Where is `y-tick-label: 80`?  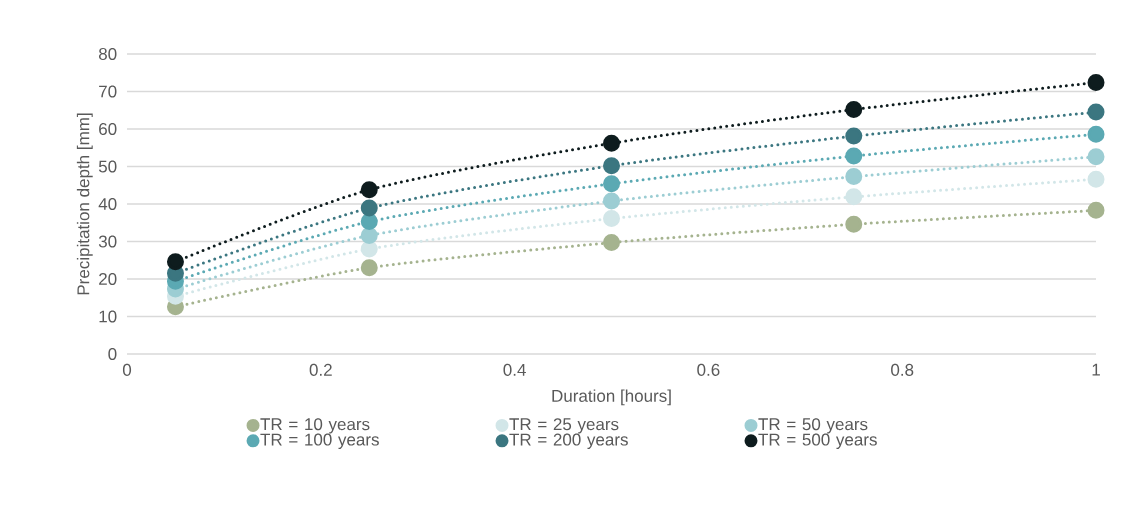
y-tick-label: 80 is located at coordinates (107, 54).